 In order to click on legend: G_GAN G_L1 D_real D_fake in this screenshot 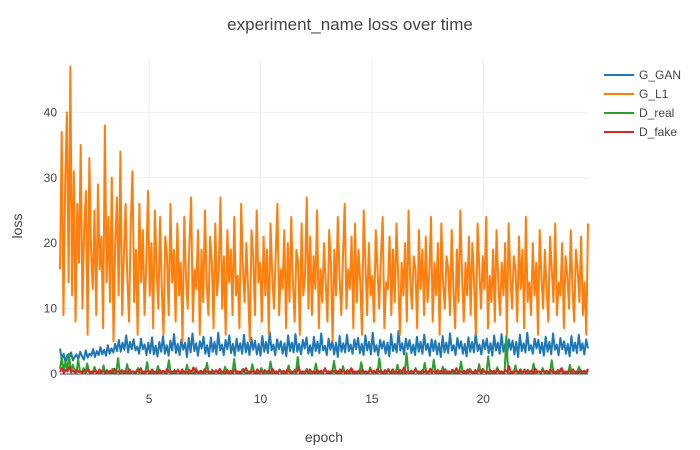, I will do `click(642, 103)`.